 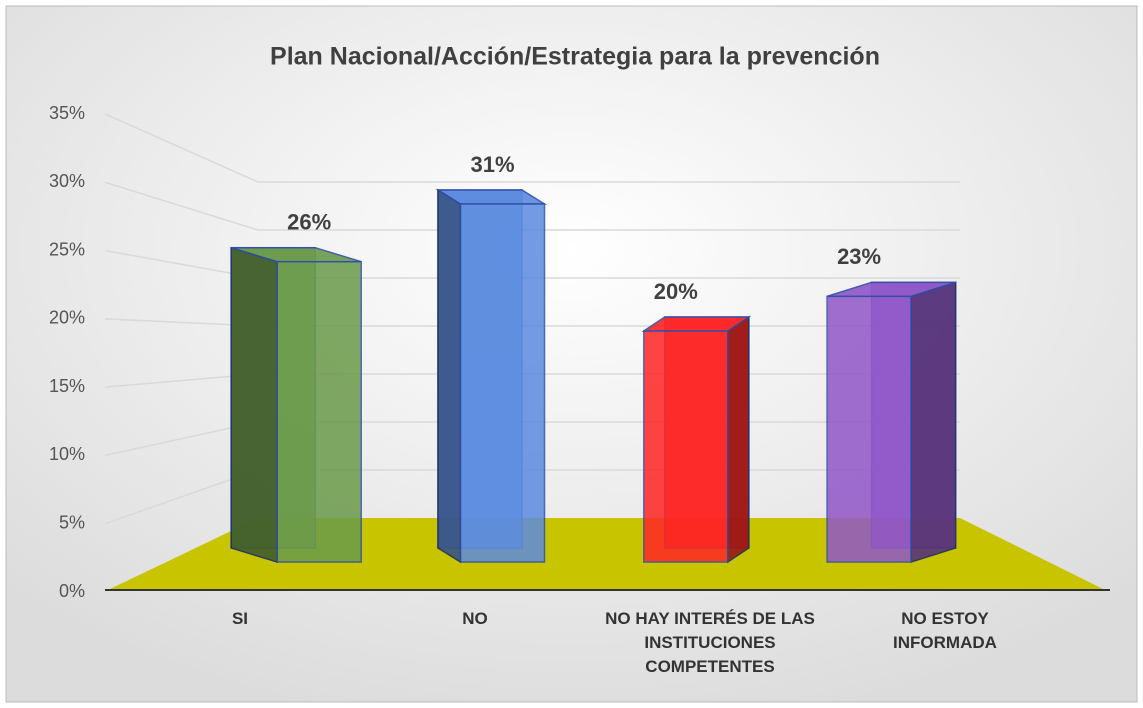 What do you see at coordinates (67, 113) in the screenshot?
I see `y-tick-label: 35%` at bounding box center [67, 113].